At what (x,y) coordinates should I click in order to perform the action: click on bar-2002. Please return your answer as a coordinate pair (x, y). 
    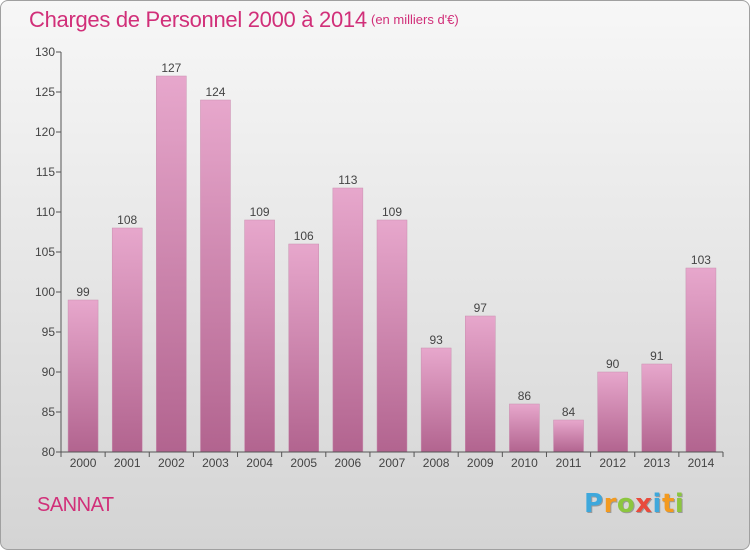
    Looking at the image, I should click on (171, 264).